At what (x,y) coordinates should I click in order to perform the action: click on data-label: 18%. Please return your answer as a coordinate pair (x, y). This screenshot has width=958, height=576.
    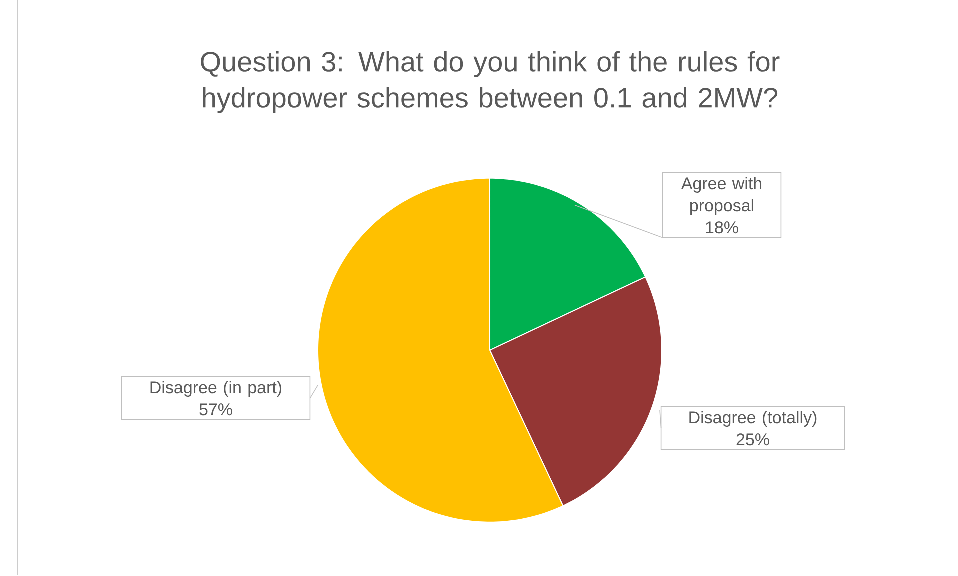
    Looking at the image, I should click on (722, 228).